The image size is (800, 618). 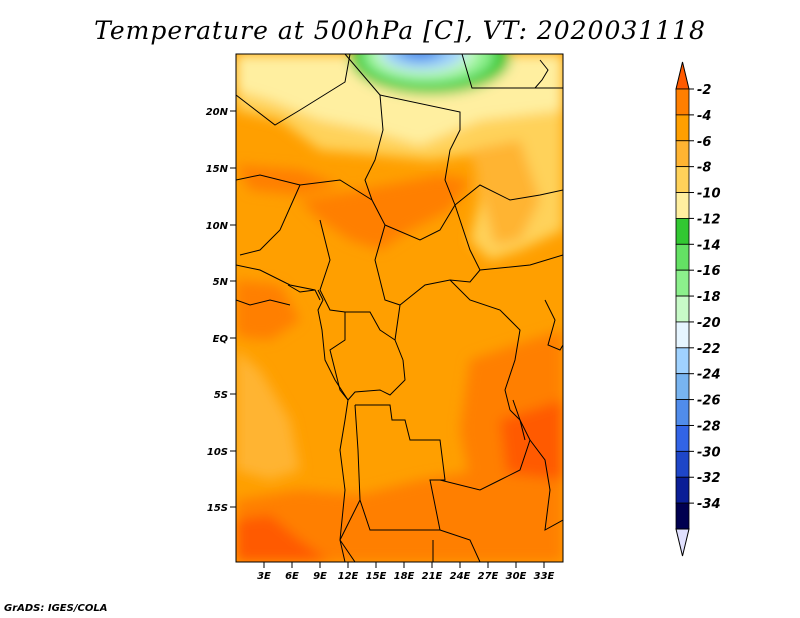 What do you see at coordinates (221, 395) in the screenshot?
I see `lat-label: 5S` at bounding box center [221, 395].